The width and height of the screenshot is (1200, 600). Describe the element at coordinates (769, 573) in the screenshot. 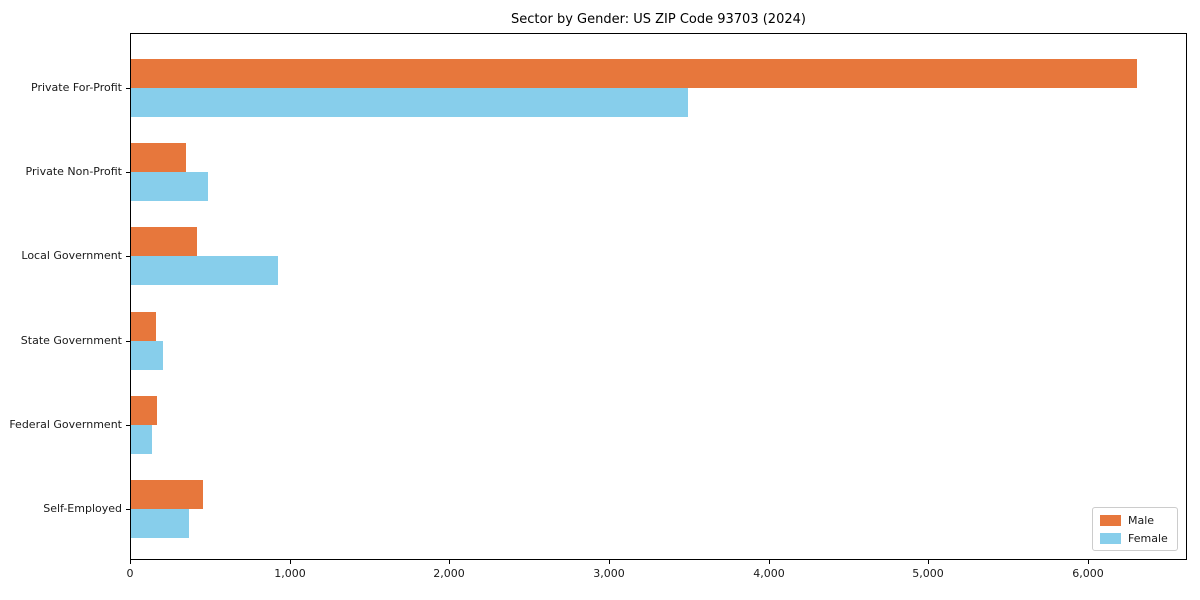

I see `x-tick-label: 4,000` at that location.